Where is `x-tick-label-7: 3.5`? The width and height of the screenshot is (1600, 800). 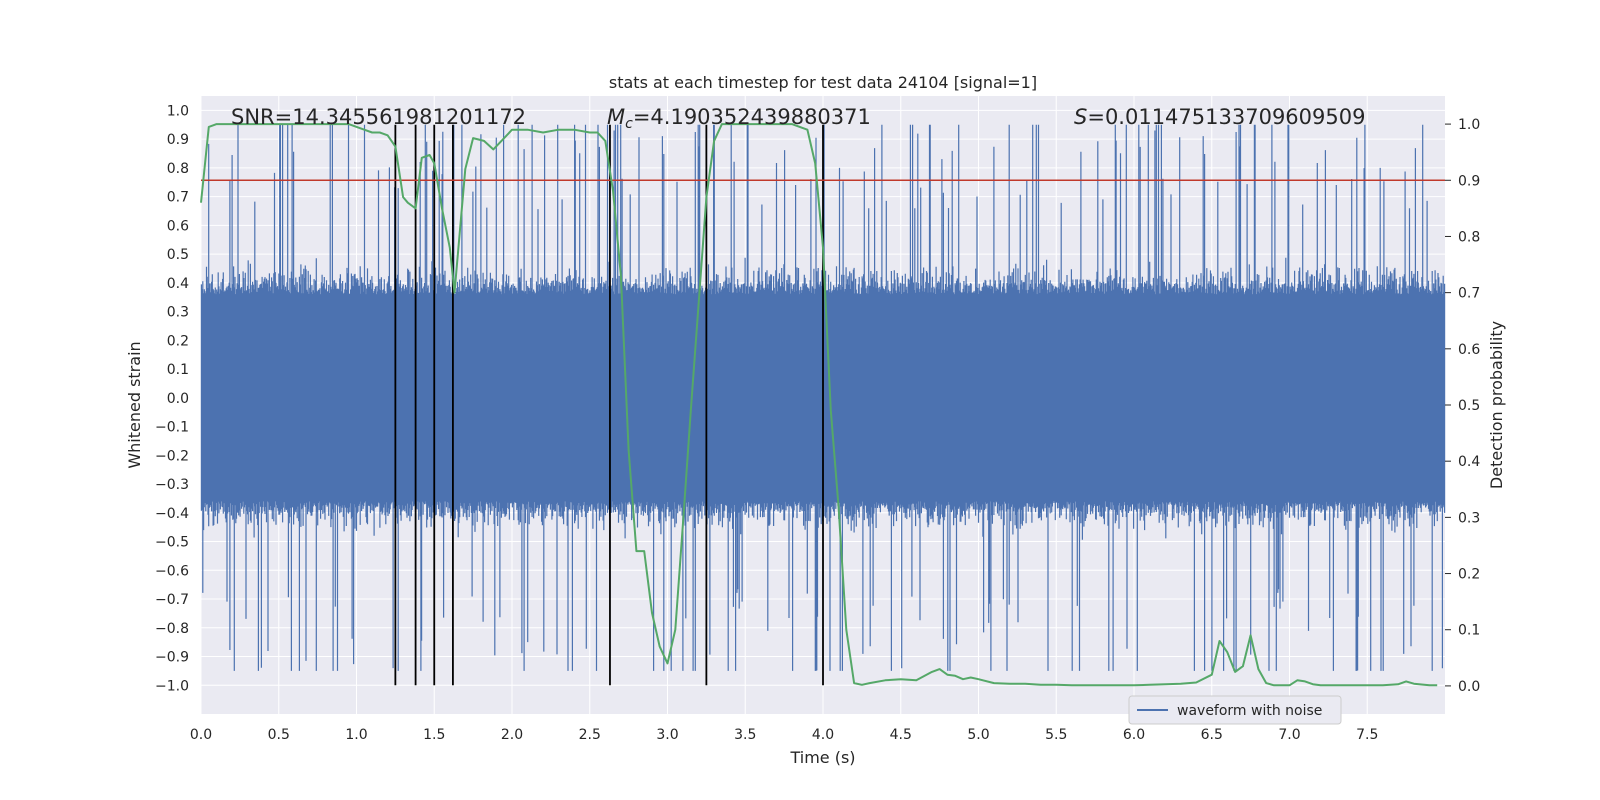
x-tick-label-7: 3.5 is located at coordinates (745, 735).